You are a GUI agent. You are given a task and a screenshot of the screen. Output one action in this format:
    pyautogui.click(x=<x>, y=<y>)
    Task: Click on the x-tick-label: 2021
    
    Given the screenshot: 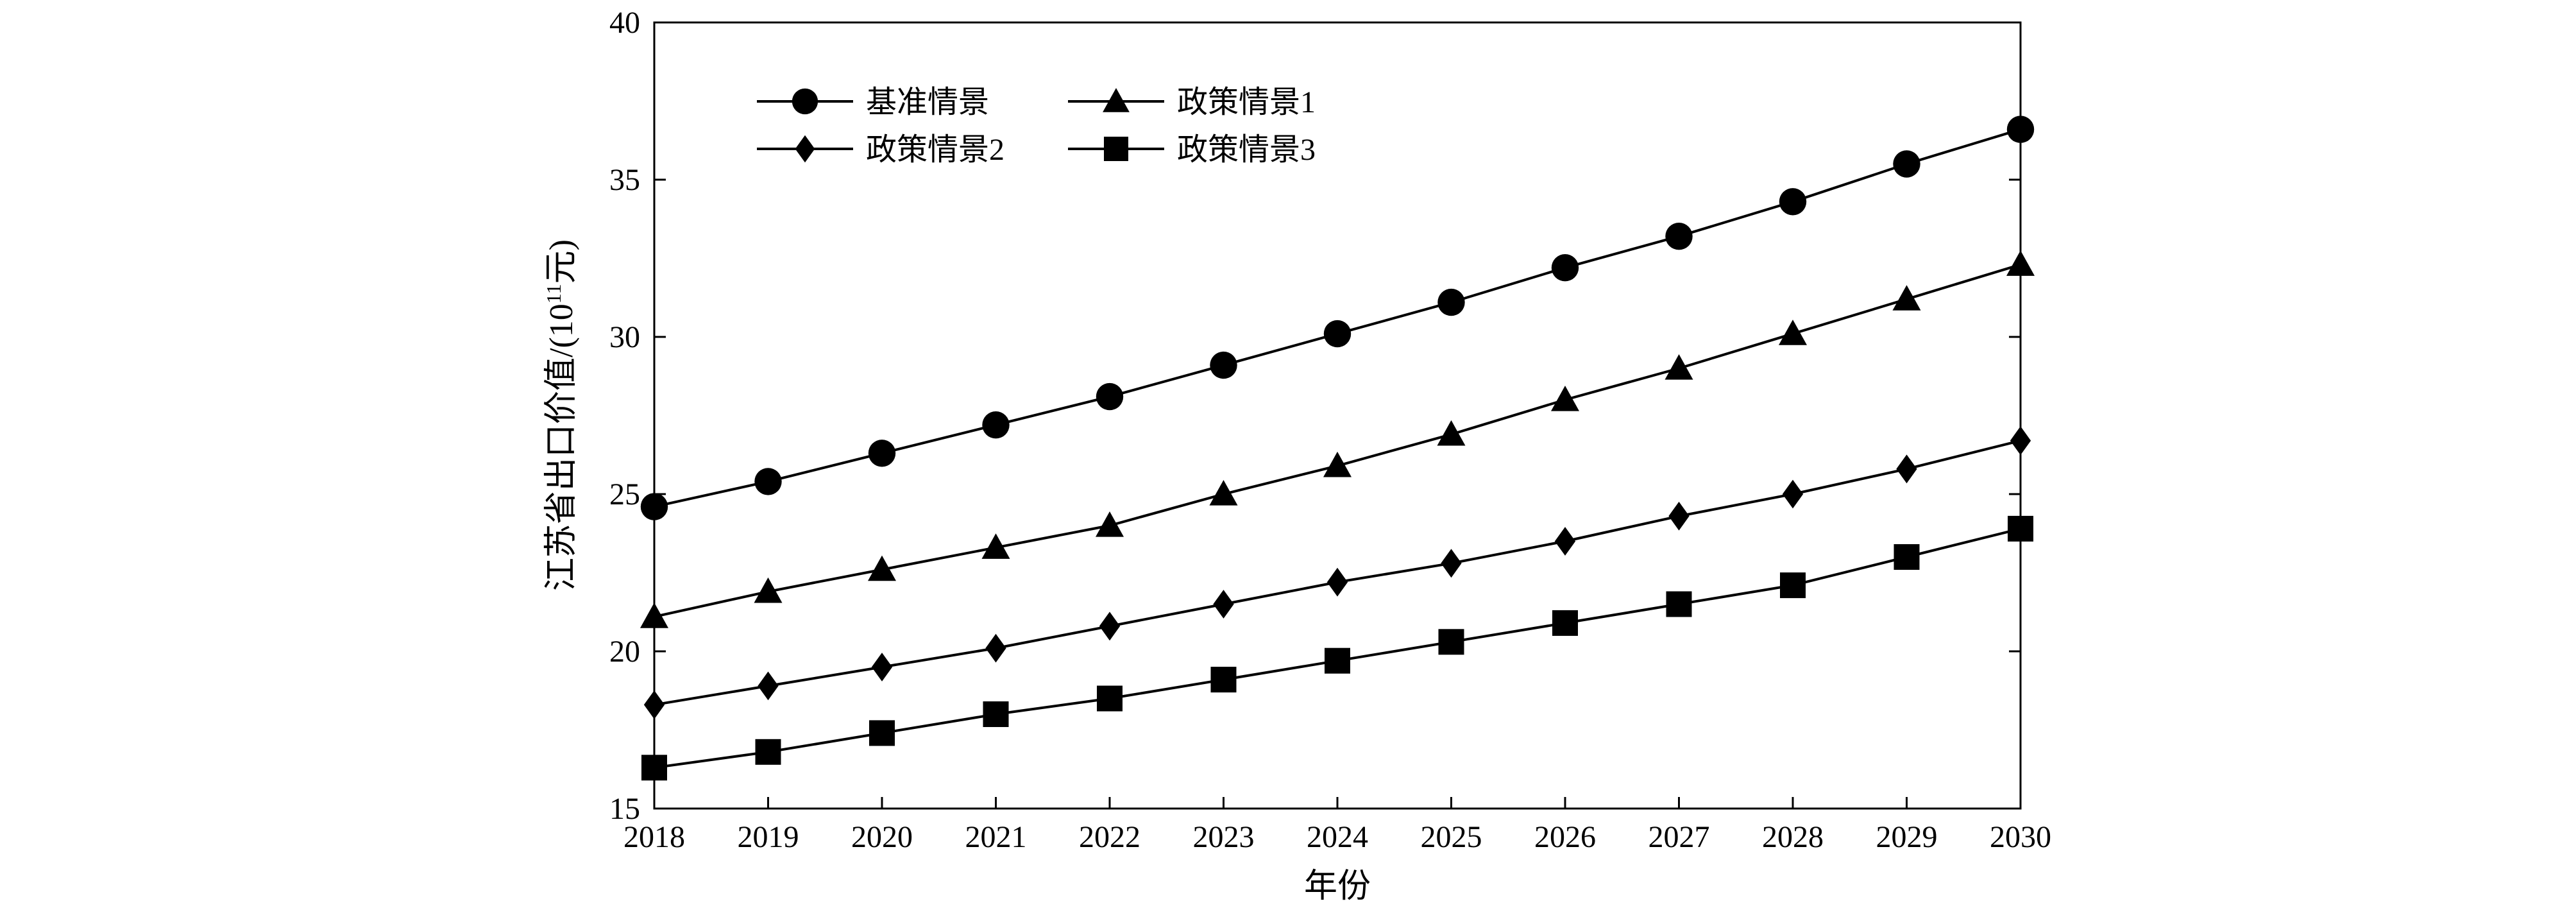 What is the action you would take?
    pyautogui.click(x=996, y=837)
    